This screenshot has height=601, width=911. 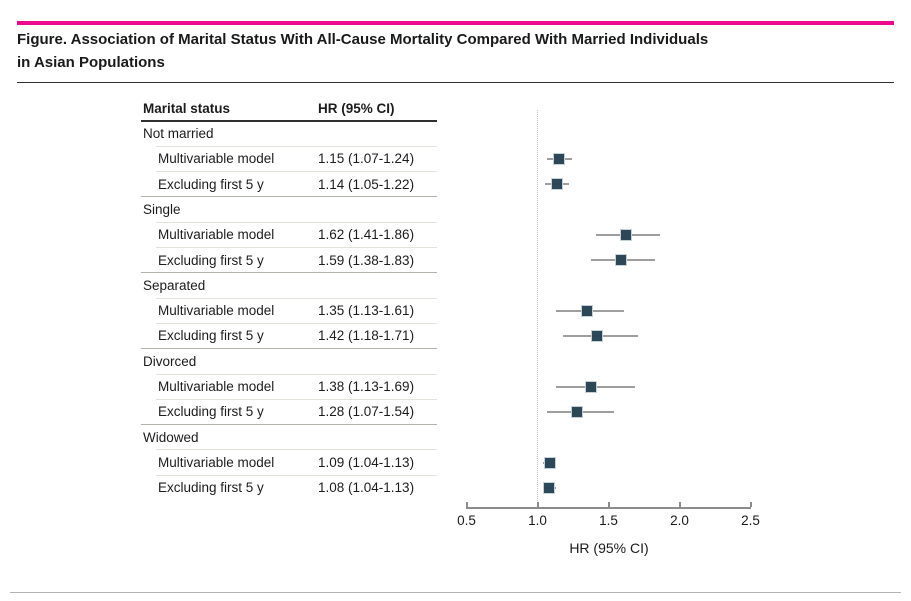 What do you see at coordinates (366, 488) in the screenshot?
I see `hr-ci-value: 1.08 (1.04-1.13)` at bounding box center [366, 488].